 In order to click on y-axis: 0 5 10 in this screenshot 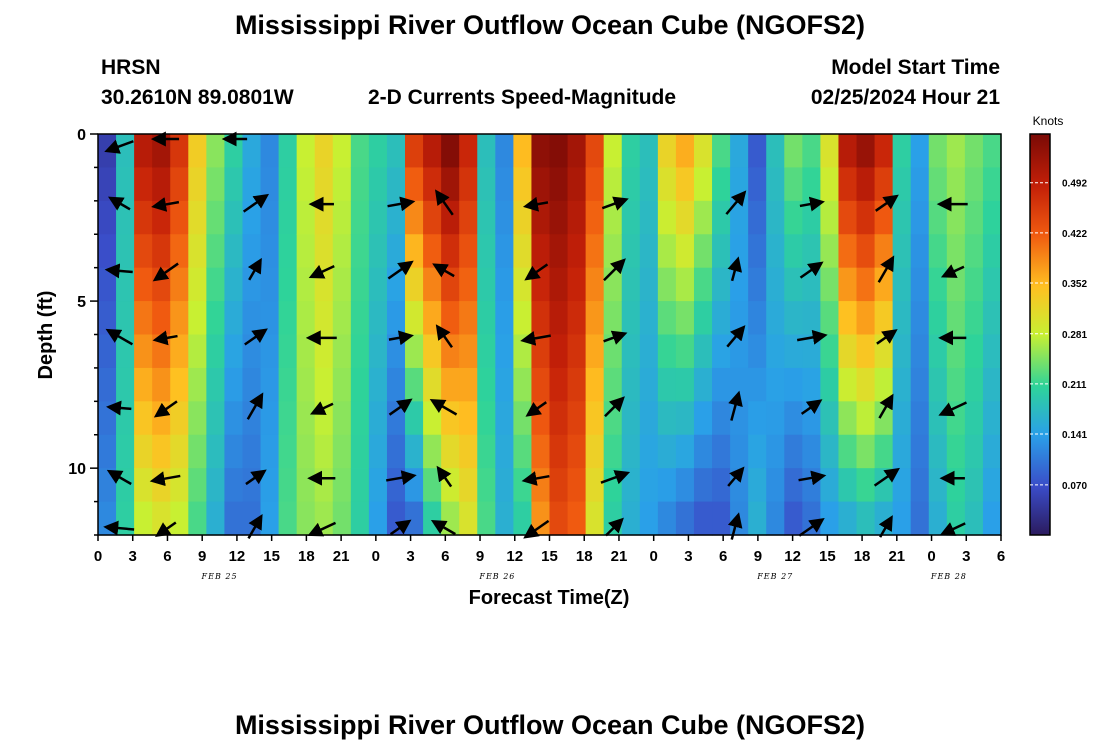, I will do `click(83, 331)`.